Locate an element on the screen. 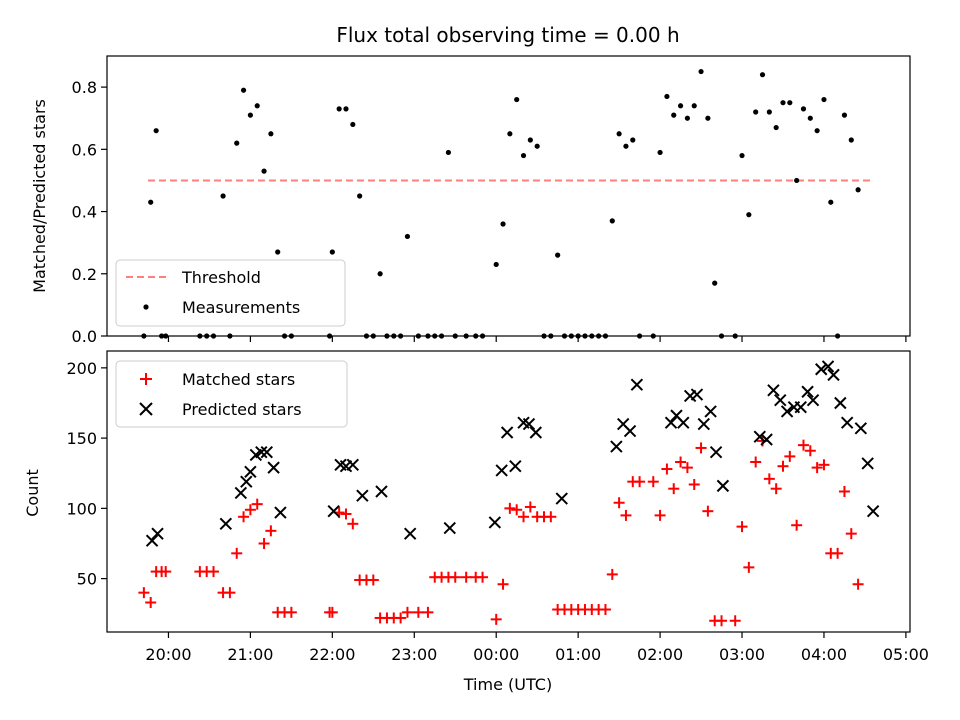  bottom-y-tick-label: 200 is located at coordinates (81, 368).